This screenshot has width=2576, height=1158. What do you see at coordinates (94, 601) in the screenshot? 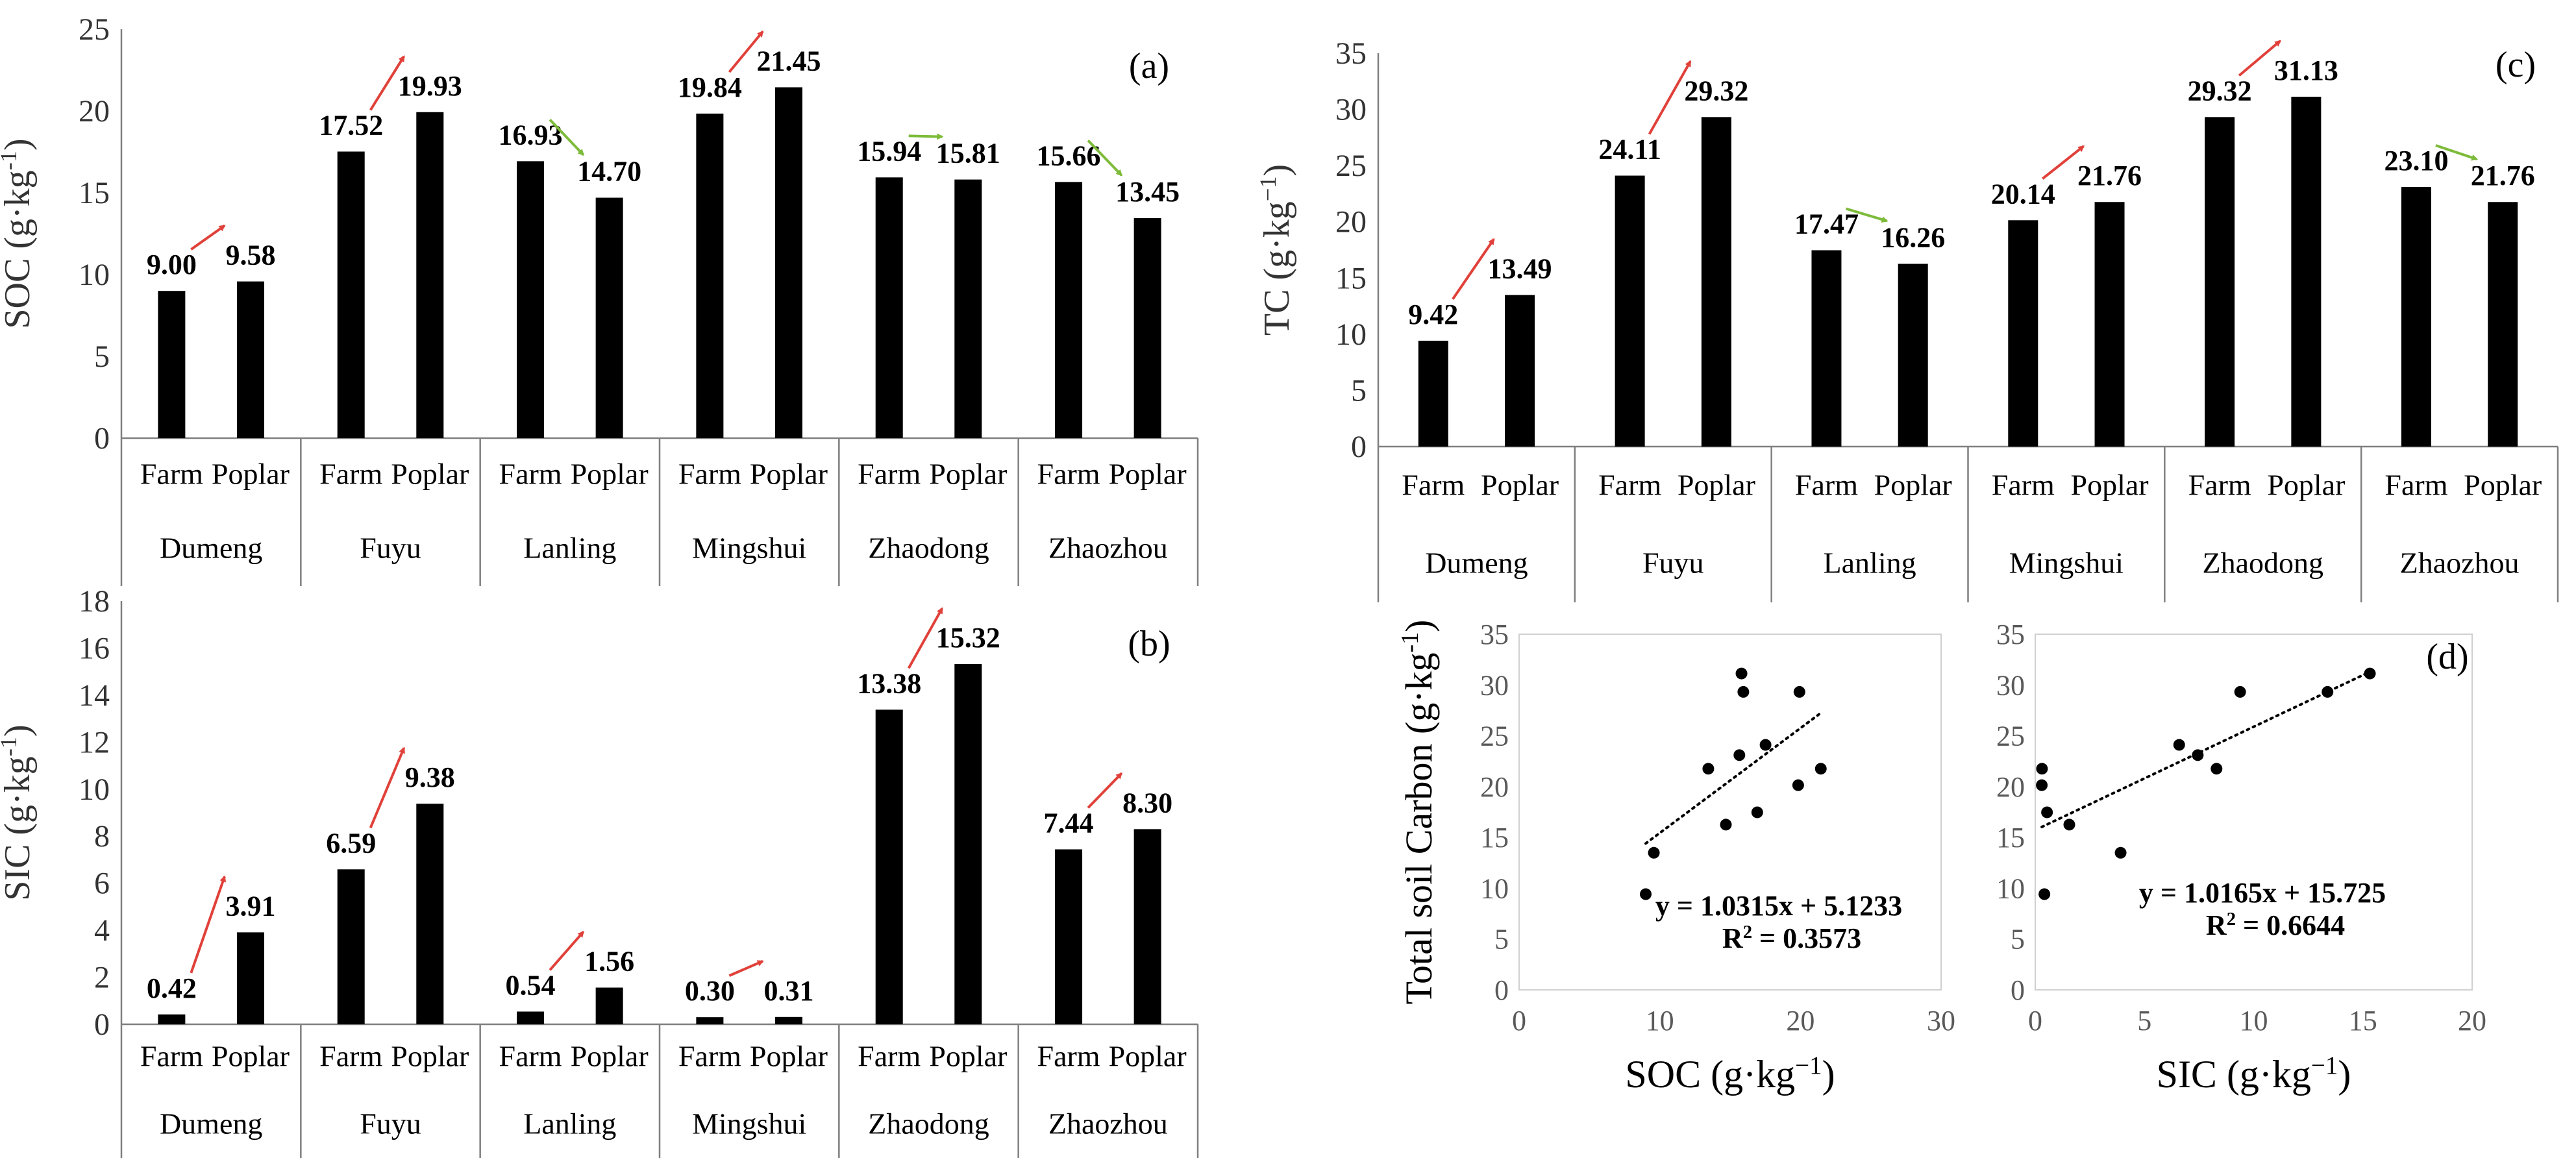
I see `y-tick-label-b: 18` at bounding box center [94, 601].